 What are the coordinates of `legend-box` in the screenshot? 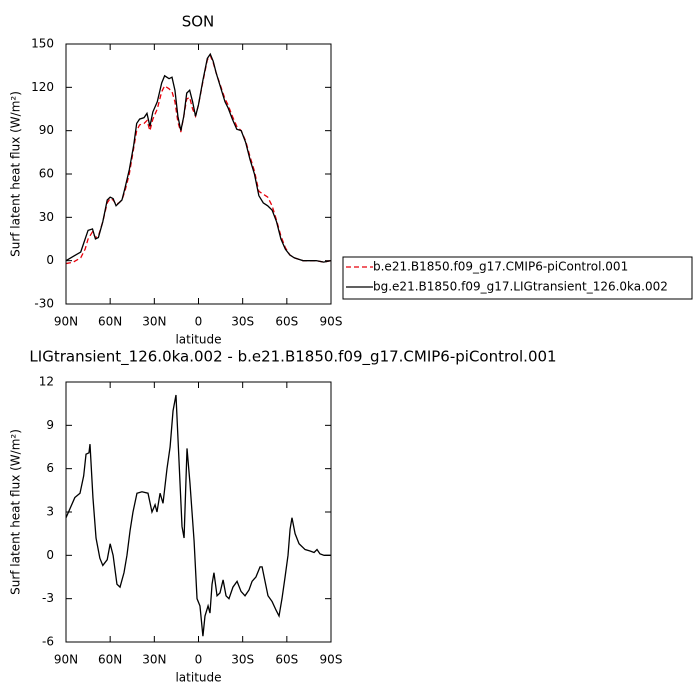 It's located at (517, 278).